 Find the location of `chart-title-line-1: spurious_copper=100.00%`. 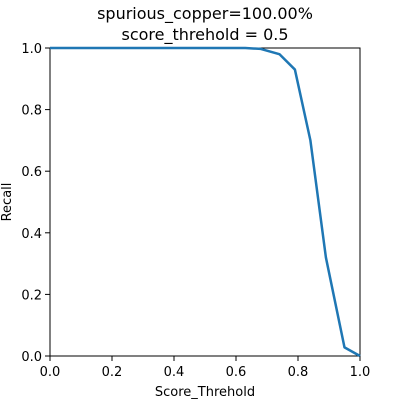

chart-title-line-1: spurious_copper=100.00% is located at coordinates (205, 14).